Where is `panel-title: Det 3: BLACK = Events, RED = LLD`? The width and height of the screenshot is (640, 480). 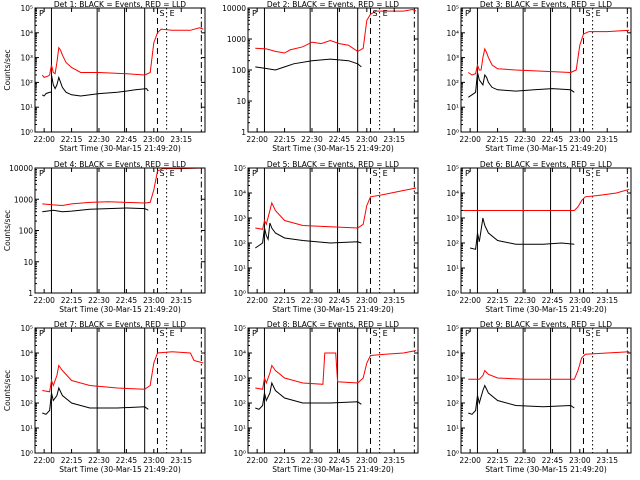
panel-title: Det 3: BLACK = Events, RED = LLD is located at coordinates (546, 4).